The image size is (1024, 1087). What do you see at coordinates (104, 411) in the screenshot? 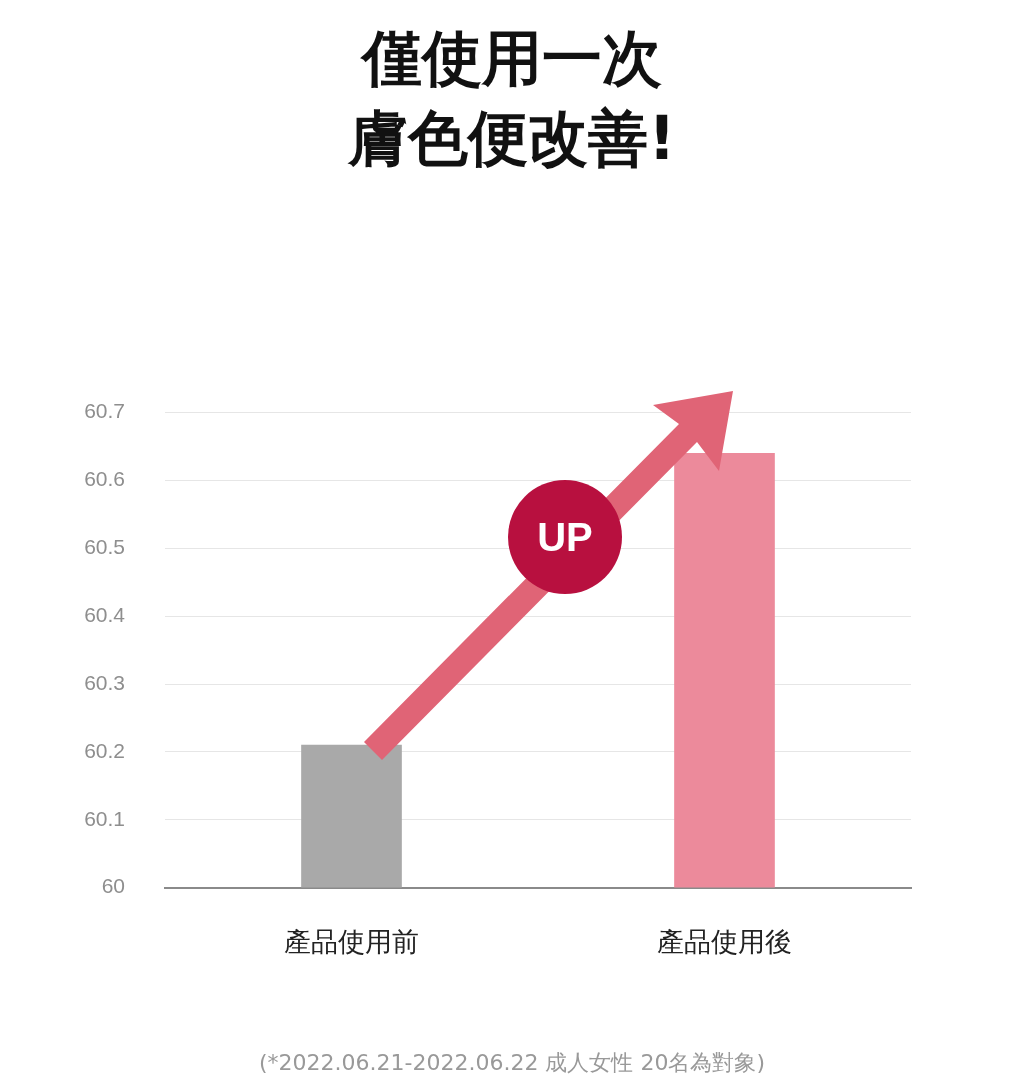
I see `y-tick-label: 60.7` at bounding box center [104, 411].